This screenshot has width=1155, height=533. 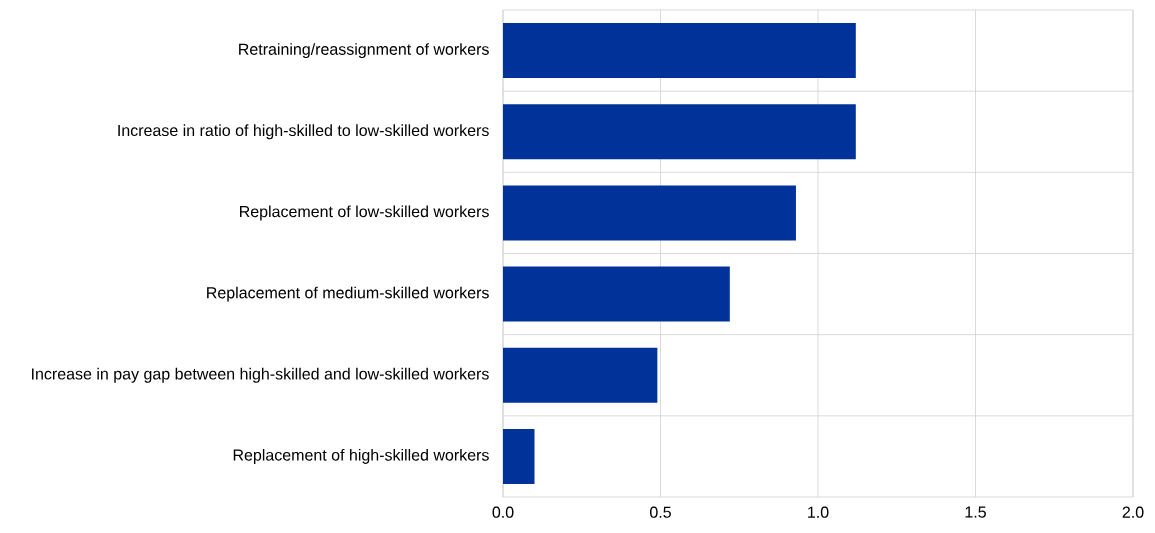 What do you see at coordinates (364, 51) in the screenshot?
I see `y-tick-label: Retraining/reassignment of workers` at bounding box center [364, 51].